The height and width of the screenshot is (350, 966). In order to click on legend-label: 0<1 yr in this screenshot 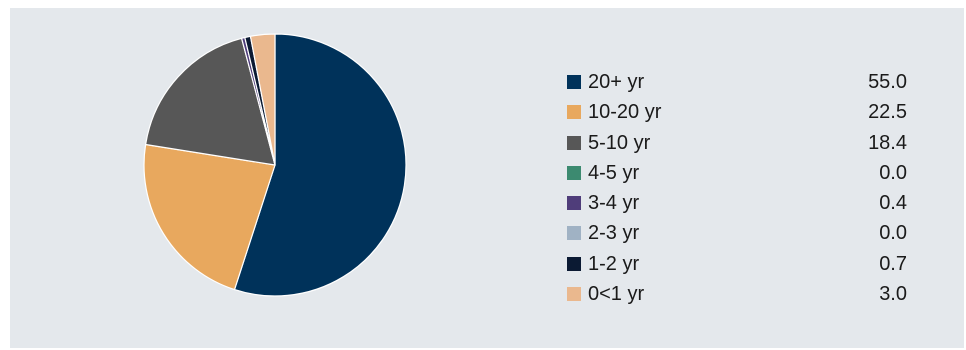, I will do `click(616, 294)`.